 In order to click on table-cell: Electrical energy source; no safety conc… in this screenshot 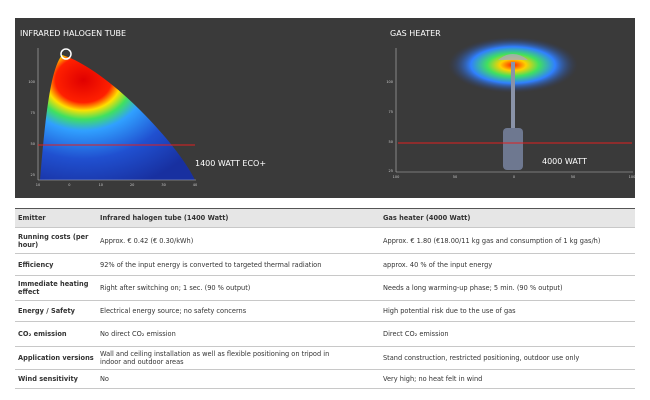, I will do `click(173, 311)`.